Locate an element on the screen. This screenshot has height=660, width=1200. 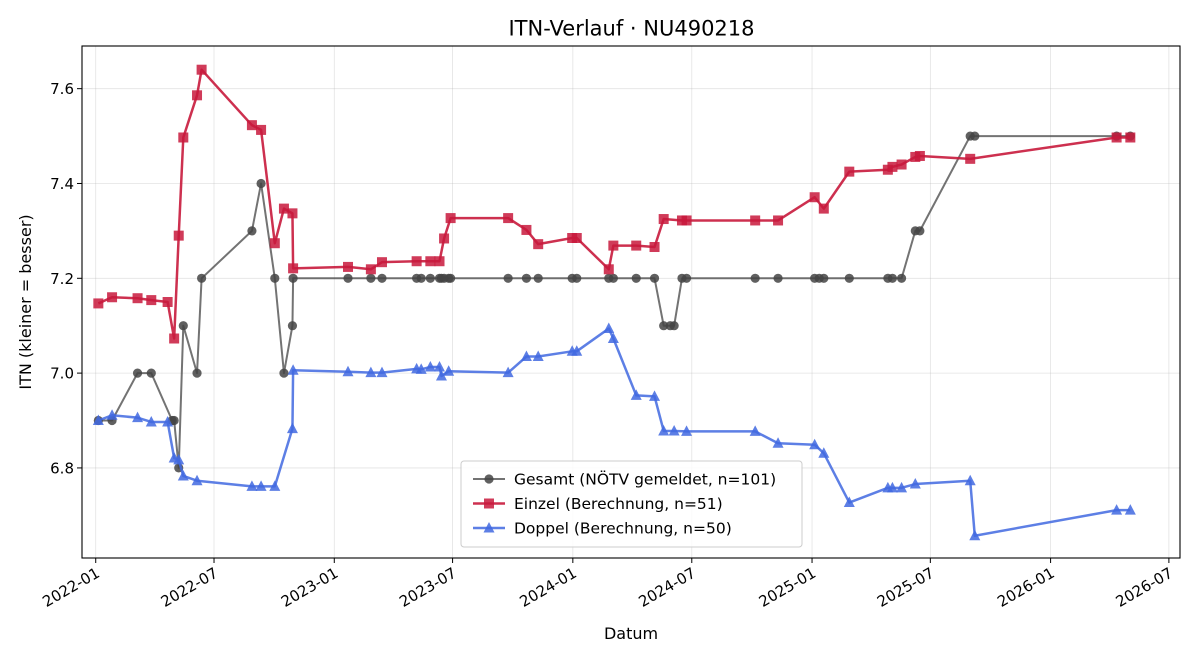
legend-label-gesamt: Gesamt (NÖTV gemeldet, n=101) is located at coordinates (645, 479).